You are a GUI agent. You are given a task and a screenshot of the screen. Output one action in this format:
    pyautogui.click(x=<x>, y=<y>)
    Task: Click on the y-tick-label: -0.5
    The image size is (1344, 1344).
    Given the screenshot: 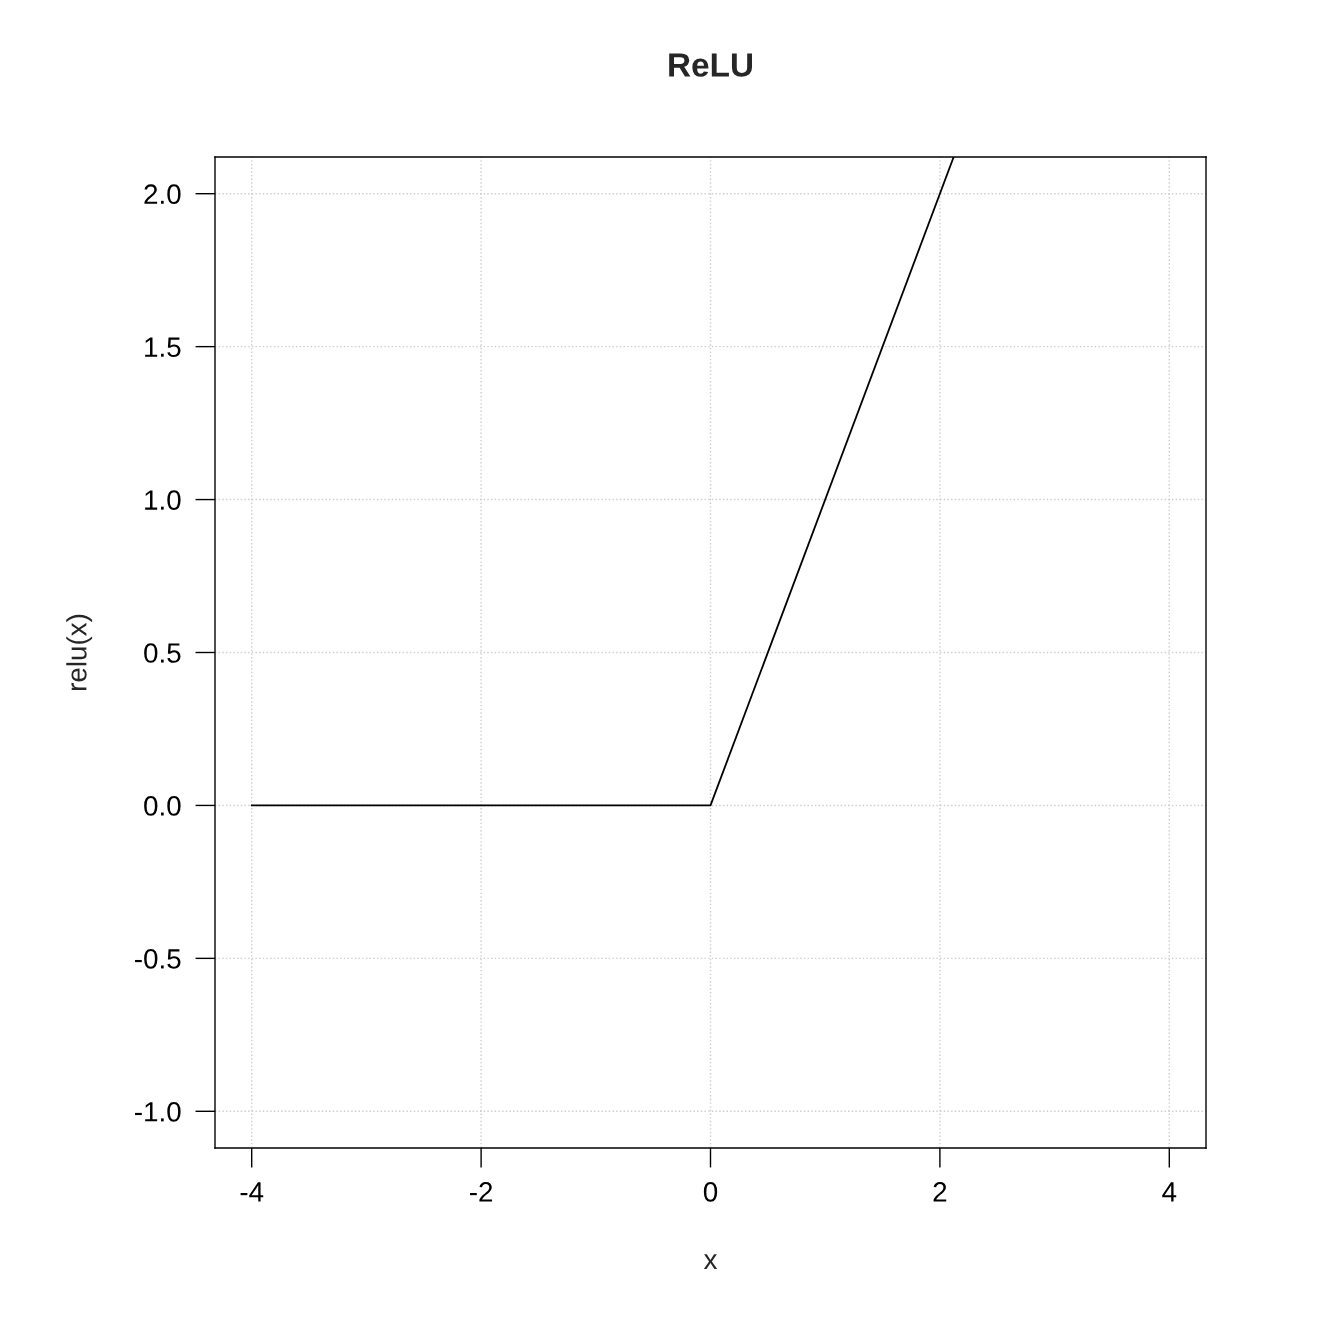 What is the action you would take?
    pyautogui.click(x=158, y=959)
    